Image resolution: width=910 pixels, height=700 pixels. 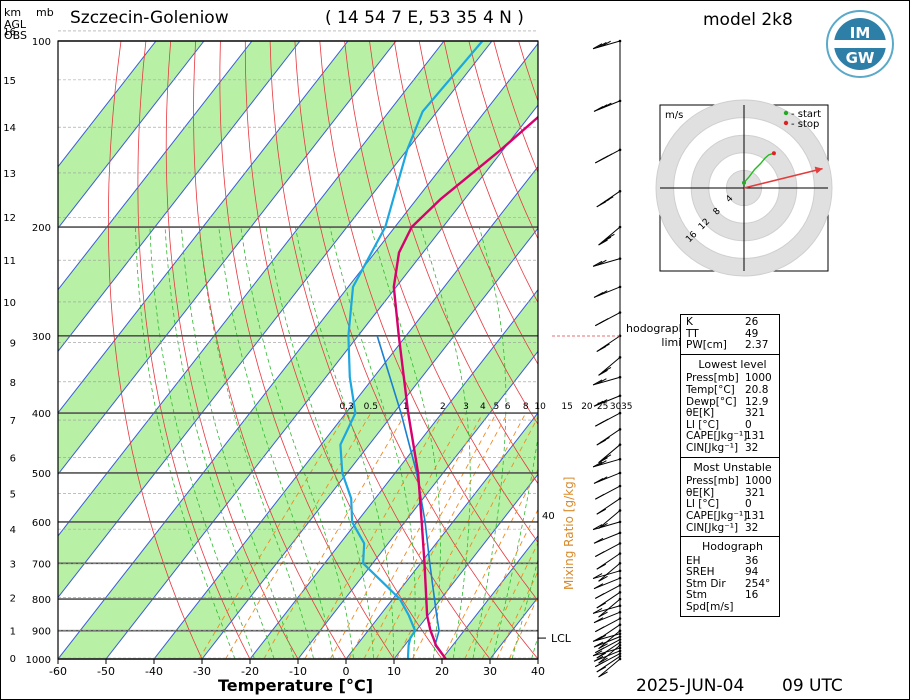 What do you see at coordinates (693, 560) in the screenshot?
I see `hodo-label: EH` at bounding box center [693, 560].